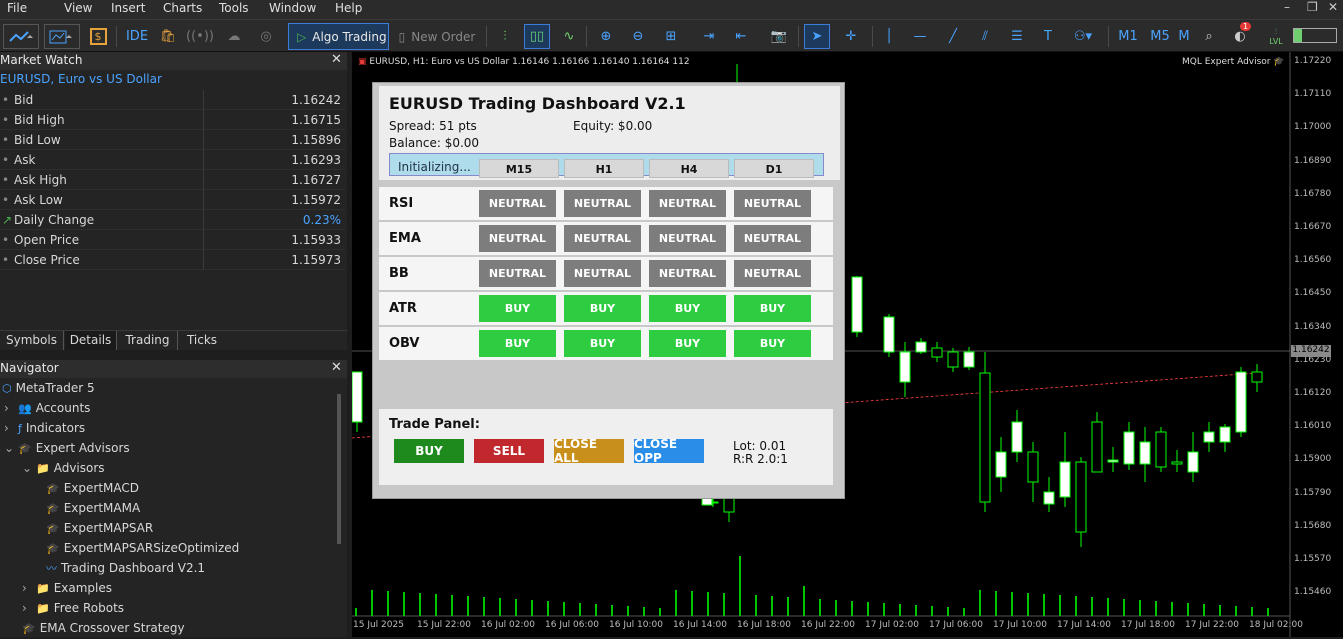 The height and width of the screenshot is (639, 1343). Describe the element at coordinates (172, 140) in the screenshot. I see `market-watch-row: • Bid Low 1.15896` at that location.